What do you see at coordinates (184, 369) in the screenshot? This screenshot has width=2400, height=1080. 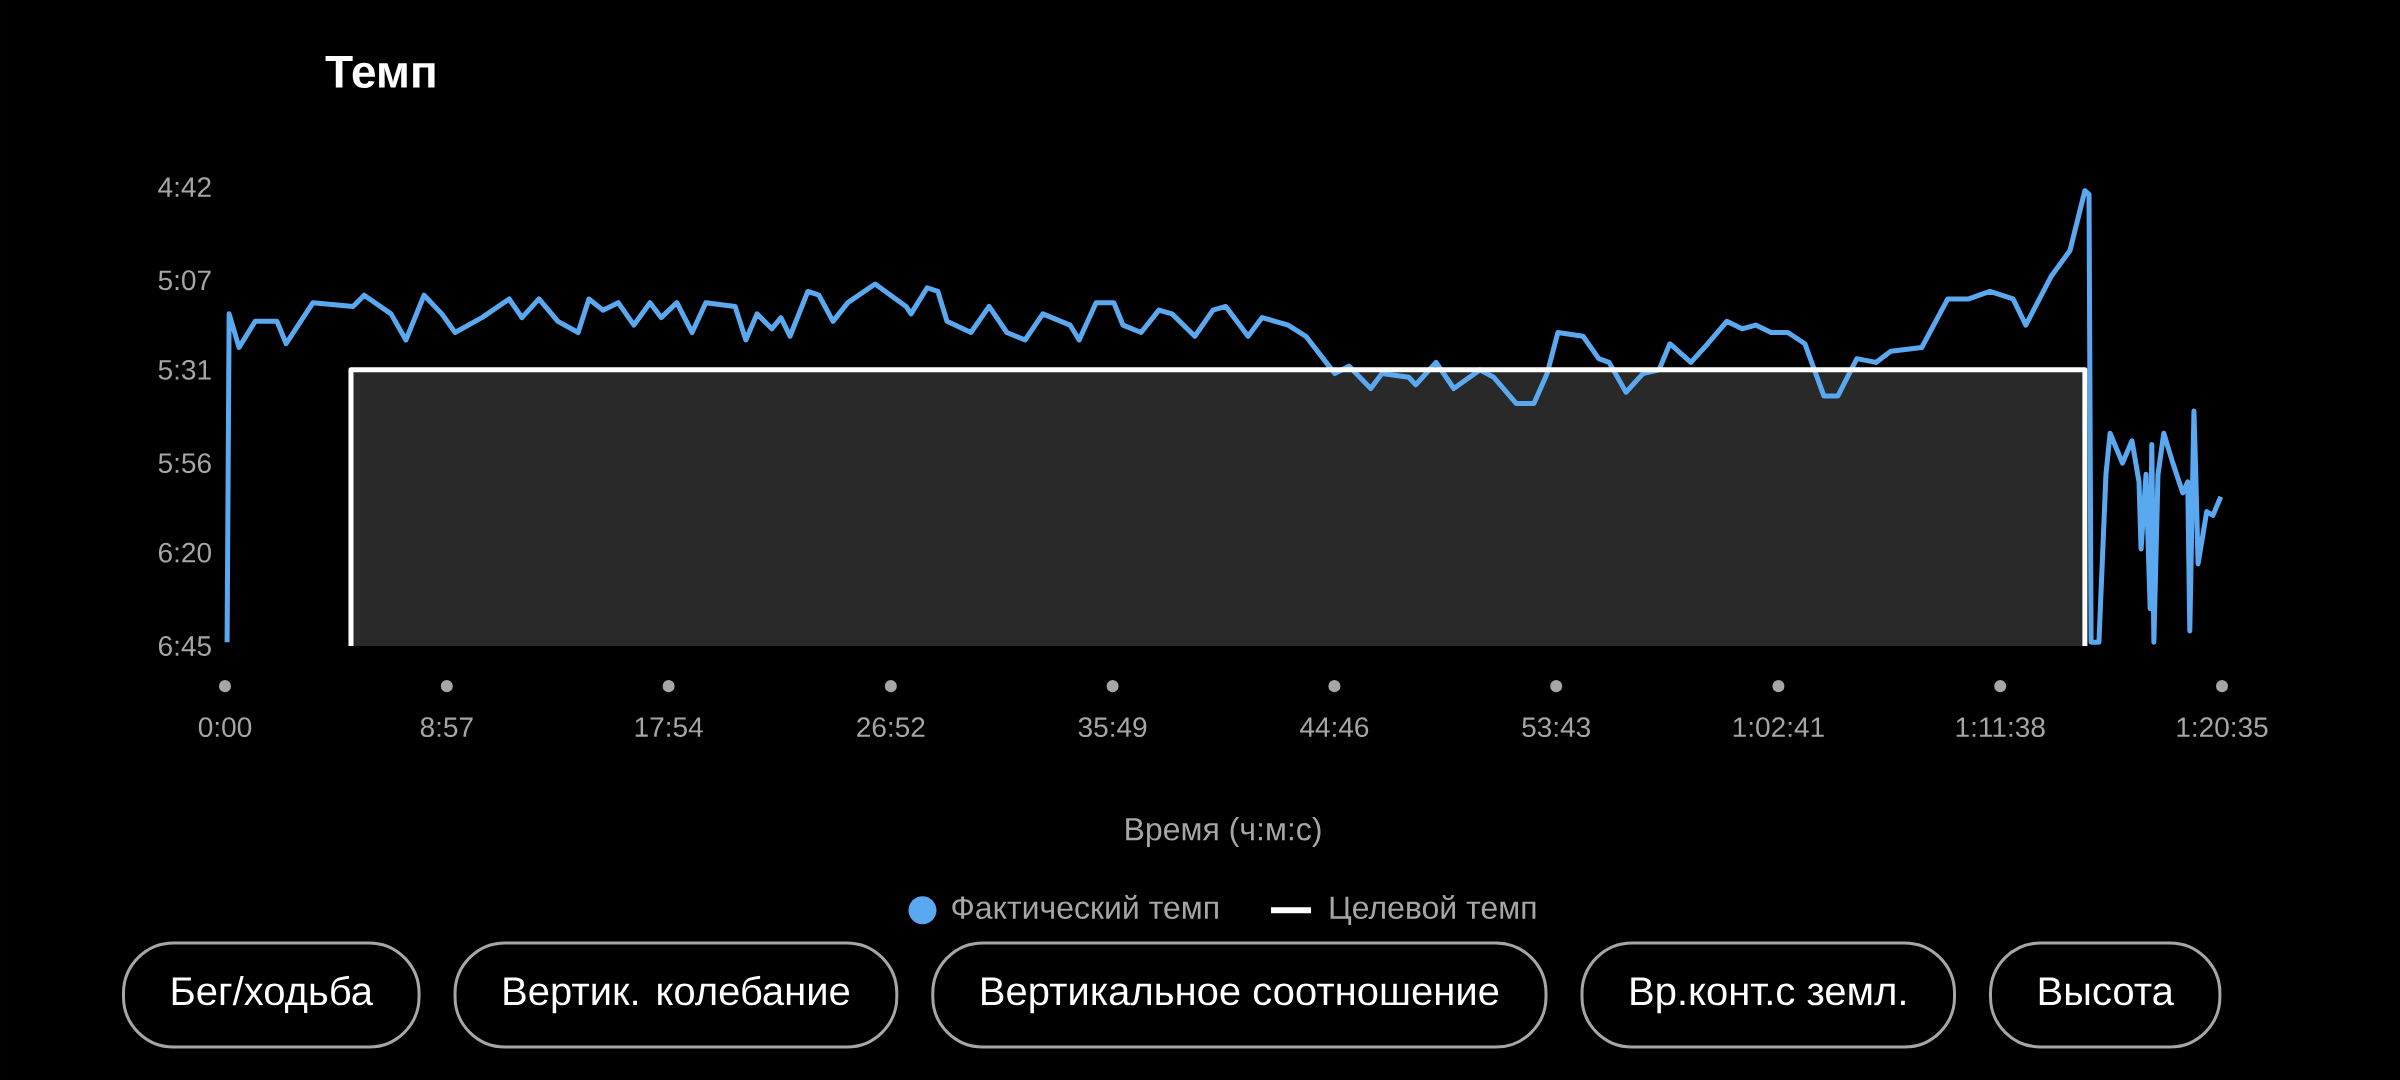 I see `y-tick-label: 5:31` at bounding box center [184, 369].